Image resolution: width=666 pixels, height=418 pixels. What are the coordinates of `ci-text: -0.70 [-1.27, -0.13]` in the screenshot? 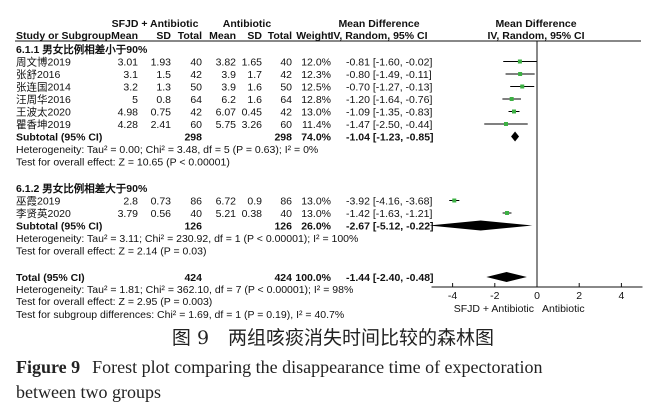 It's located at (389, 88).